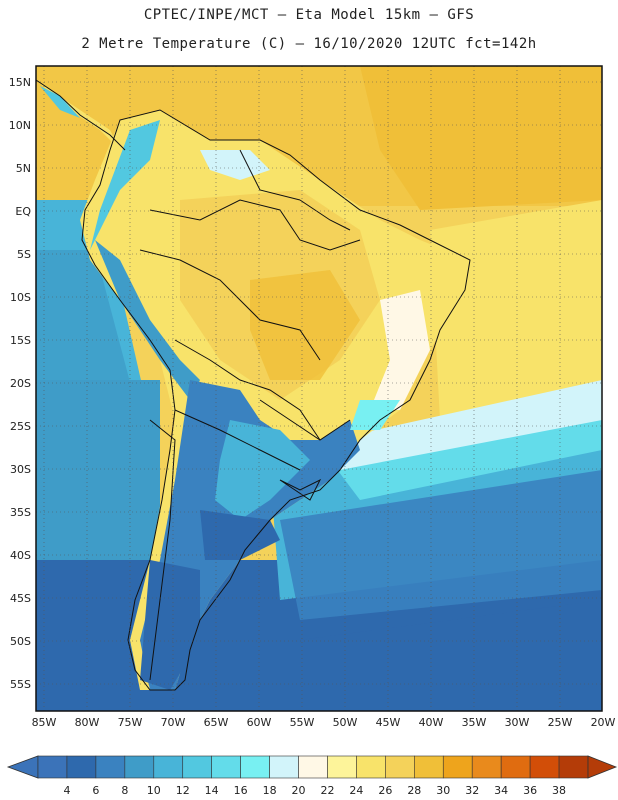 The image size is (618, 800). What do you see at coordinates (560, 722) in the screenshot?
I see `lon-tick-label: 25W` at bounding box center [560, 722].